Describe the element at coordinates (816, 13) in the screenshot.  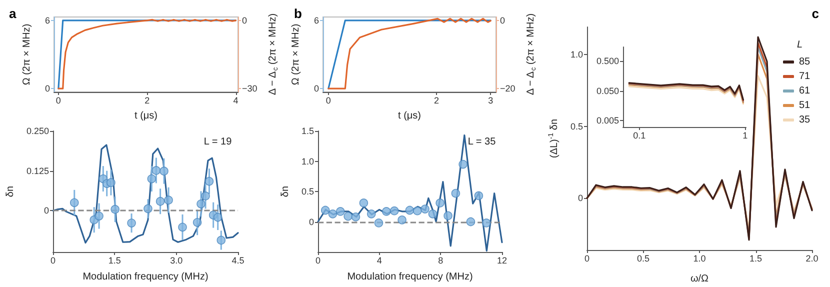
I see `chart-title: c` at that location.